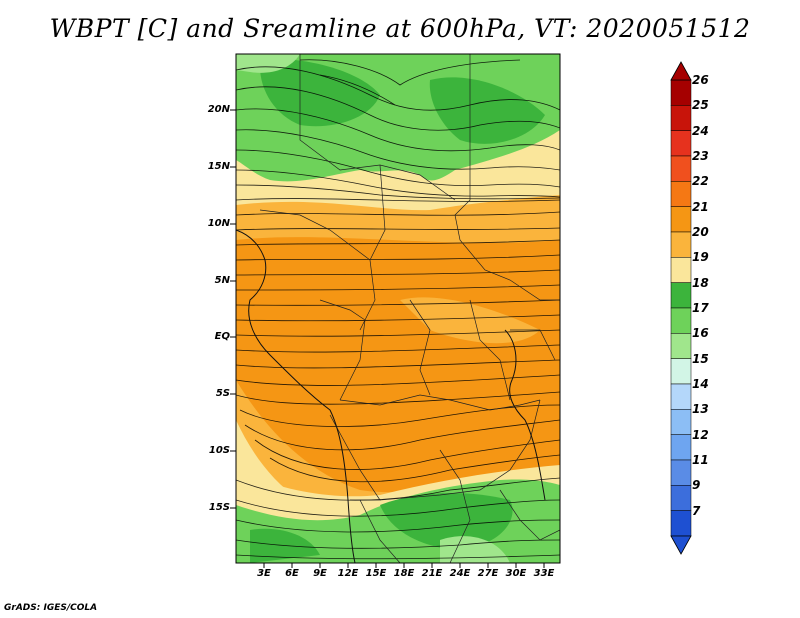 This screenshot has height=618, width=800. I want to click on lat-label-eq: EQ, so click(222, 336).